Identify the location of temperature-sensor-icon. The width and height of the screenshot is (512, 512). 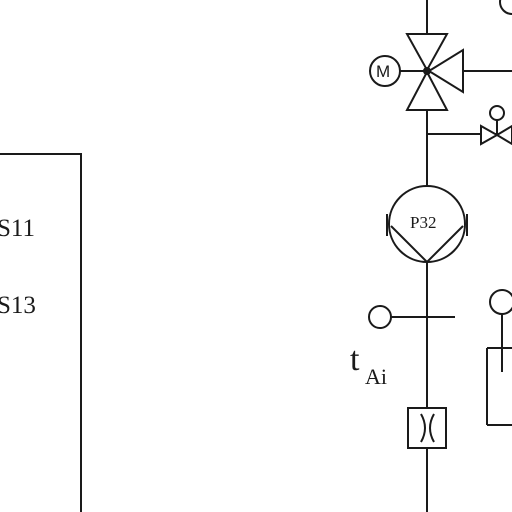
(411, 317).